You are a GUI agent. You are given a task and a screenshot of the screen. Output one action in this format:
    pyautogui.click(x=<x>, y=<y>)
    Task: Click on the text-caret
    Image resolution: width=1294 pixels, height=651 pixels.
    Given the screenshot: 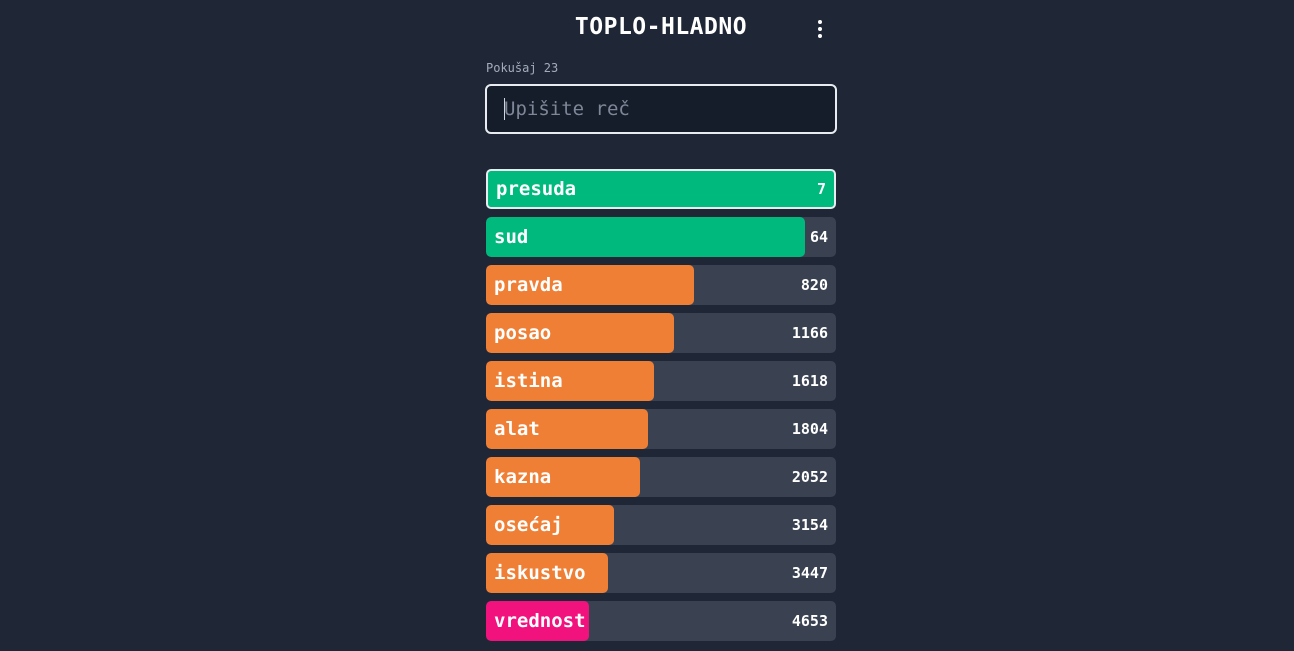 What is the action you would take?
    pyautogui.click(x=504, y=109)
    